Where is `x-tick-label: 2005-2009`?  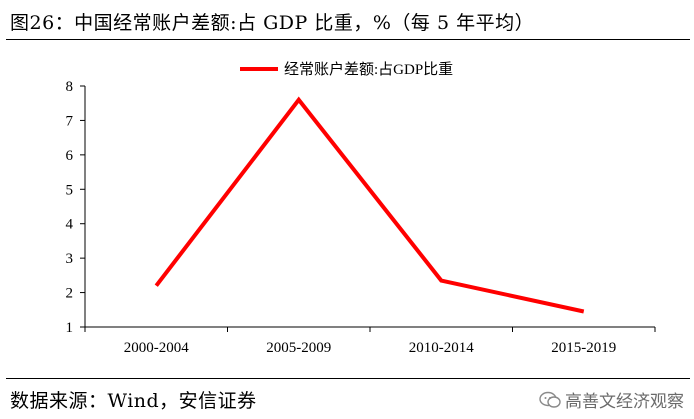
x-tick-label: 2005-2009 is located at coordinates (298, 348).